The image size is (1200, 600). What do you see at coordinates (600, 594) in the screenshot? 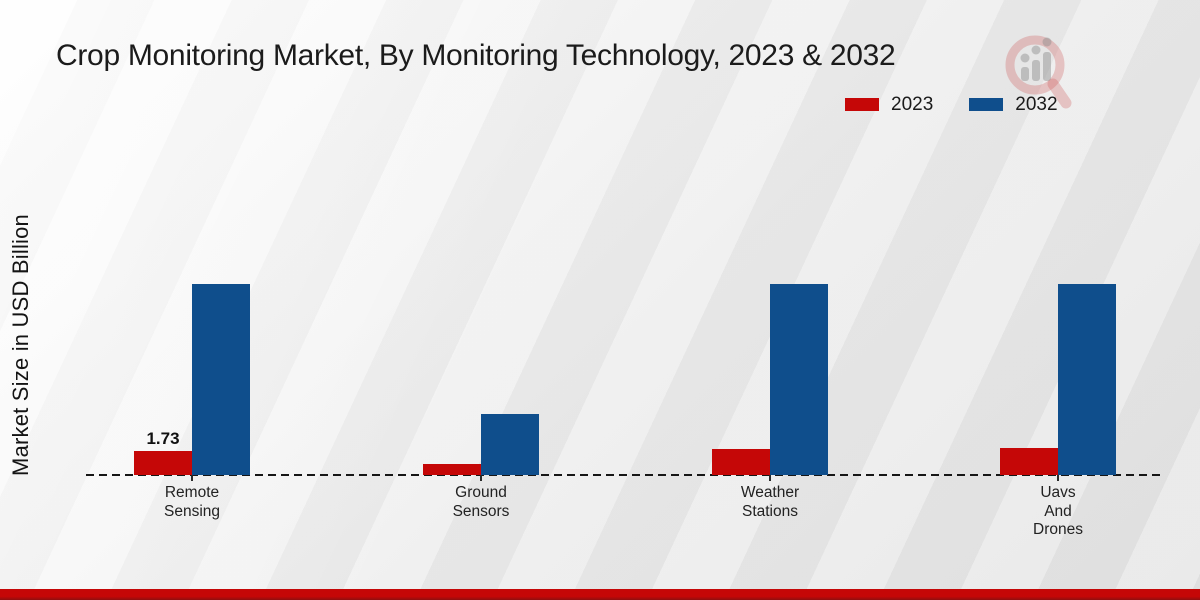
I see `footer-accent-bar` at bounding box center [600, 594].